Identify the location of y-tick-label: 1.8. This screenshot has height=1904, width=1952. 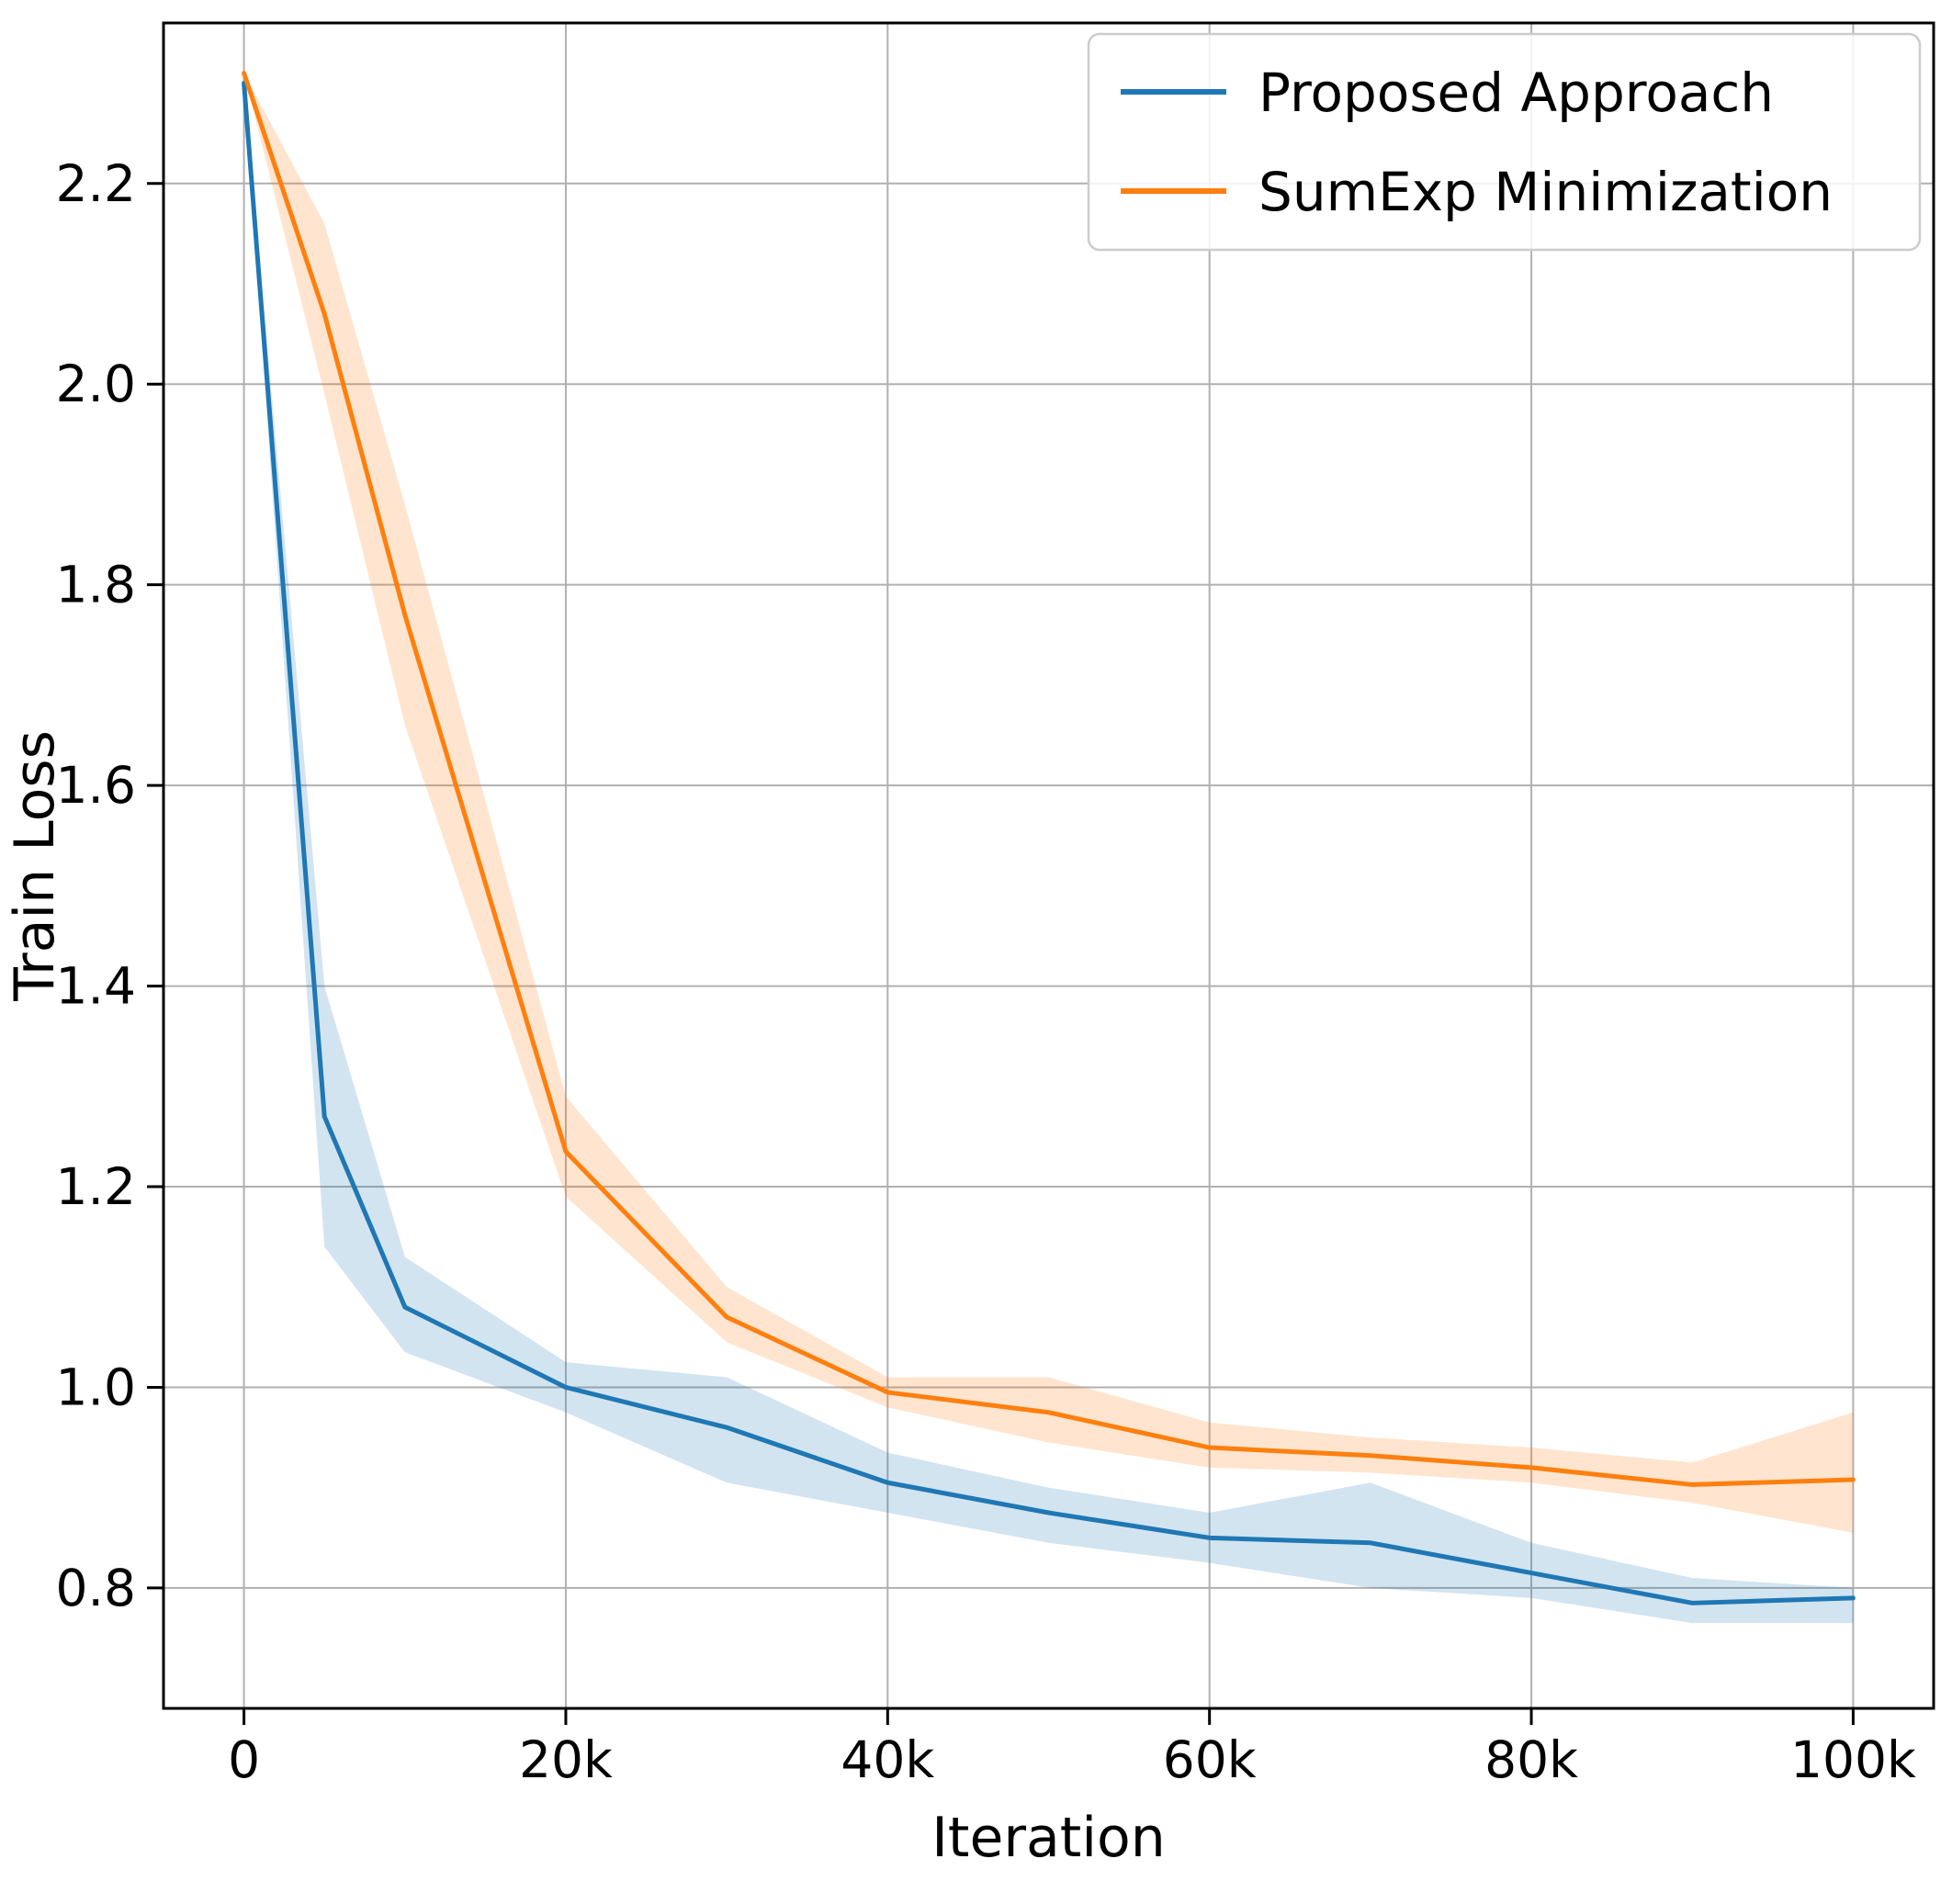
(96, 585).